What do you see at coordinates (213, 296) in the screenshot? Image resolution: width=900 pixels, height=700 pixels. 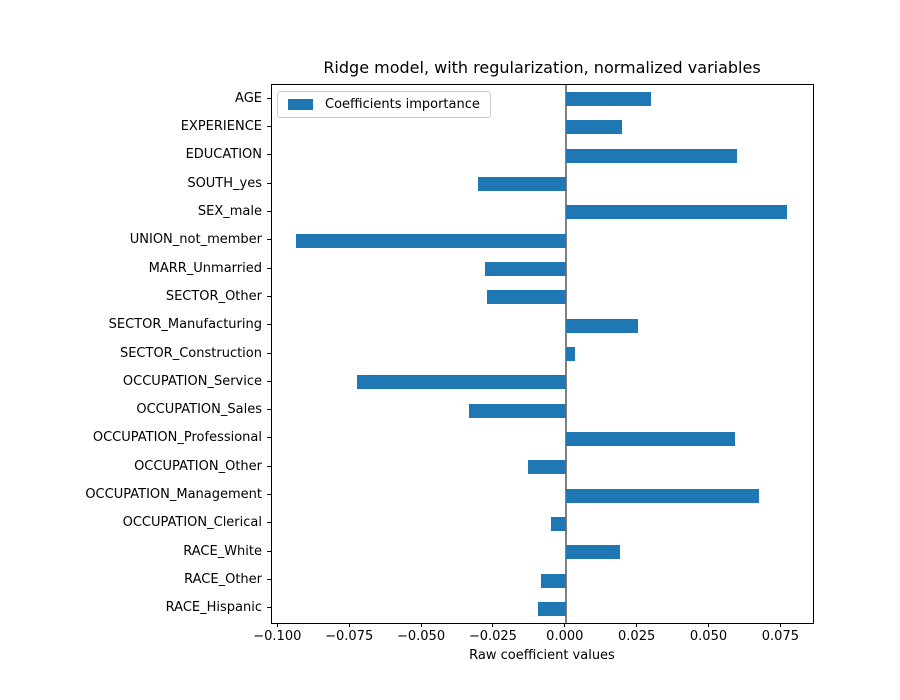 I see `y-tick-label: SECTOR_Other` at bounding box center [213, 296].